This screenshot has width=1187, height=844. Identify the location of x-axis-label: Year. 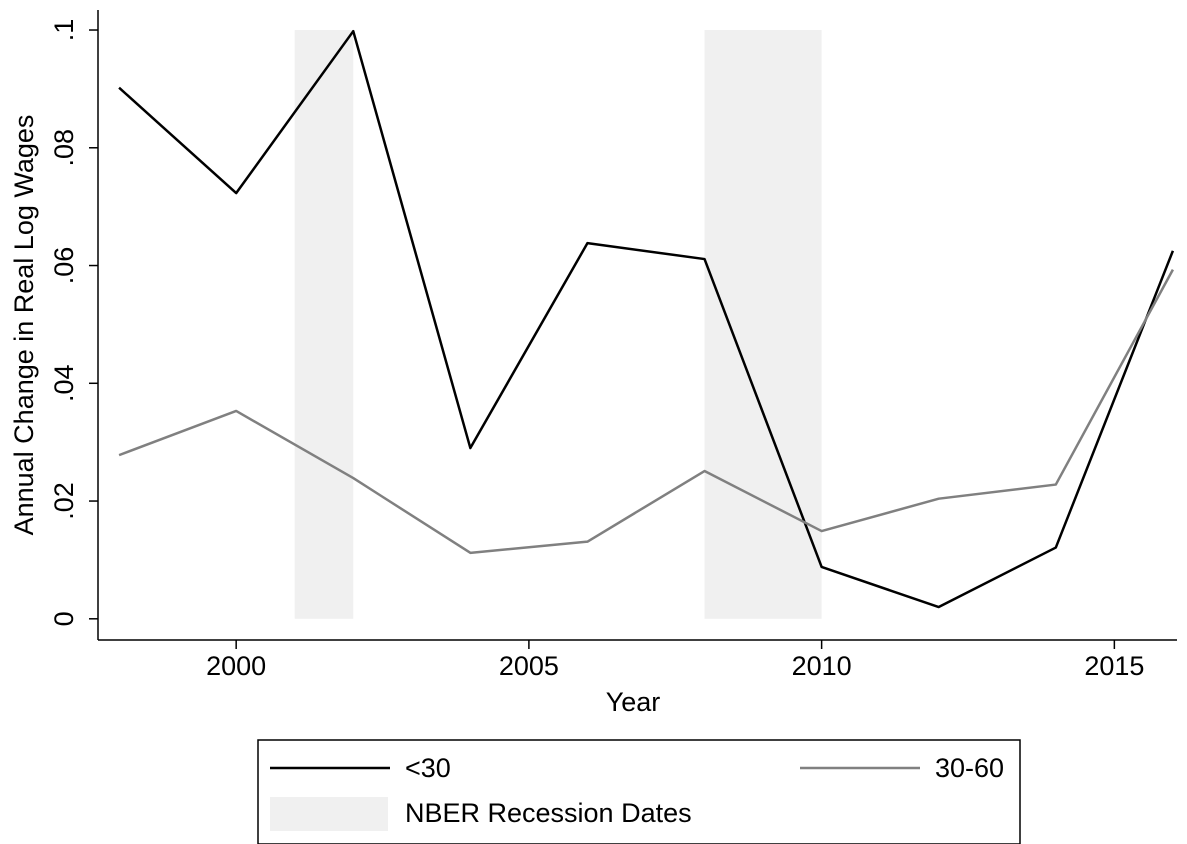
(633, 702).